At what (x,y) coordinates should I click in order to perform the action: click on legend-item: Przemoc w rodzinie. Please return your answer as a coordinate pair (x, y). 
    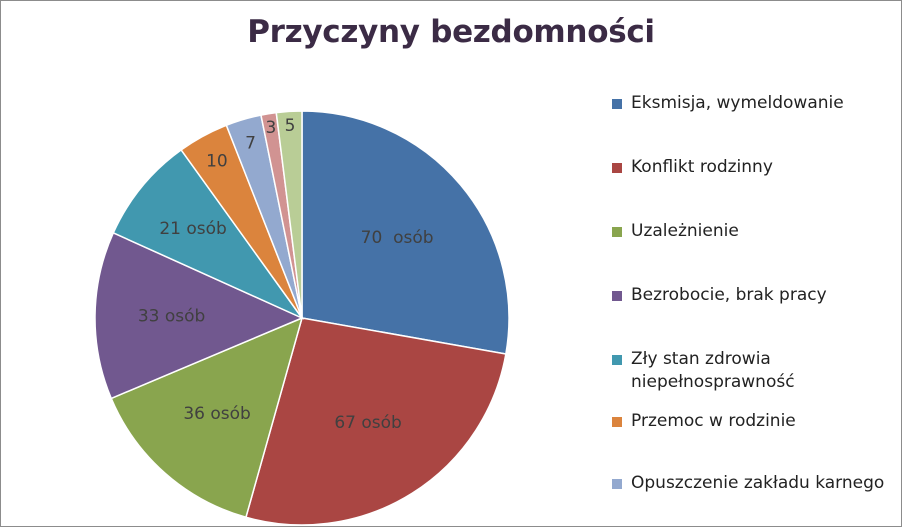
    Looking at the image, I should click on (754, 421).